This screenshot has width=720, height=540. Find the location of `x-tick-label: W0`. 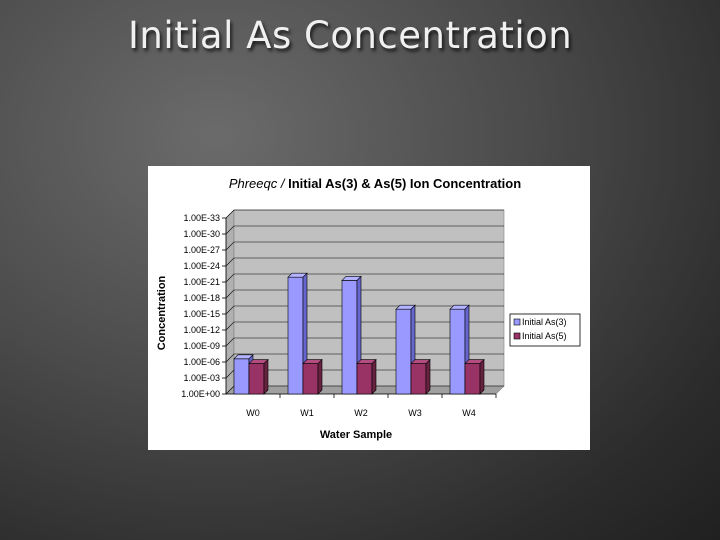

x-tick-label: W0 is located at coordinates (253, 413).